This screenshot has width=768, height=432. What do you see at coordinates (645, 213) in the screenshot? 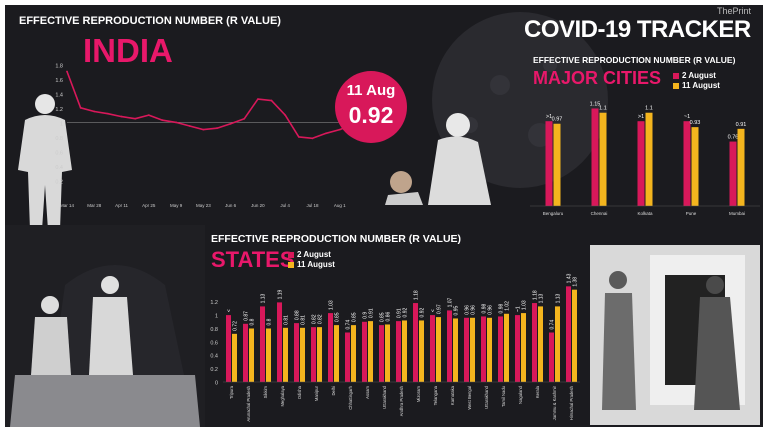
I see `cities-category-label: Kolkata` at bounding box center [645, 213].